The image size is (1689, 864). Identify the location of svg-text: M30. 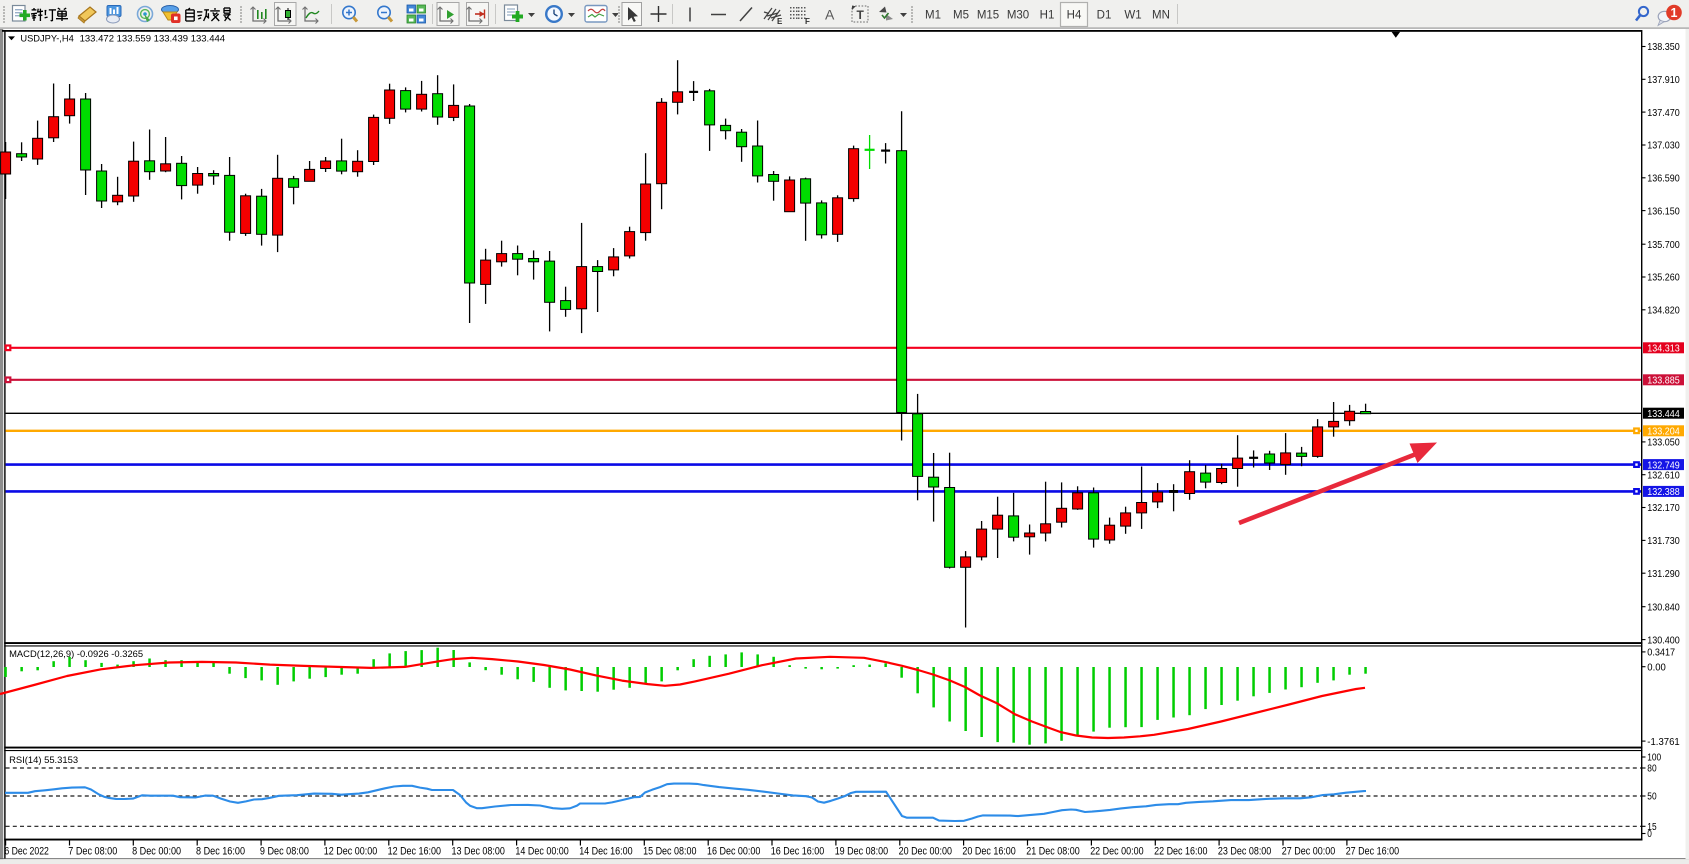
(1018, 16).